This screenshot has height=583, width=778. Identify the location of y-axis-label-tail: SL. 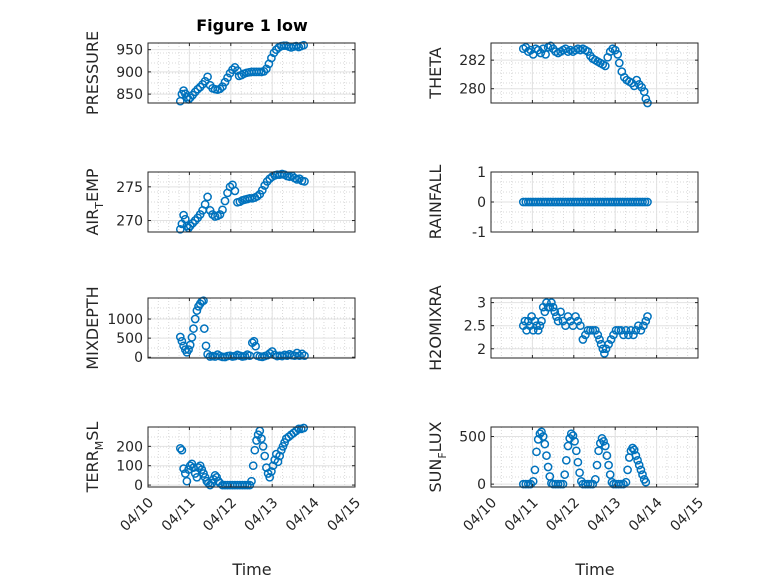
(92, 431).